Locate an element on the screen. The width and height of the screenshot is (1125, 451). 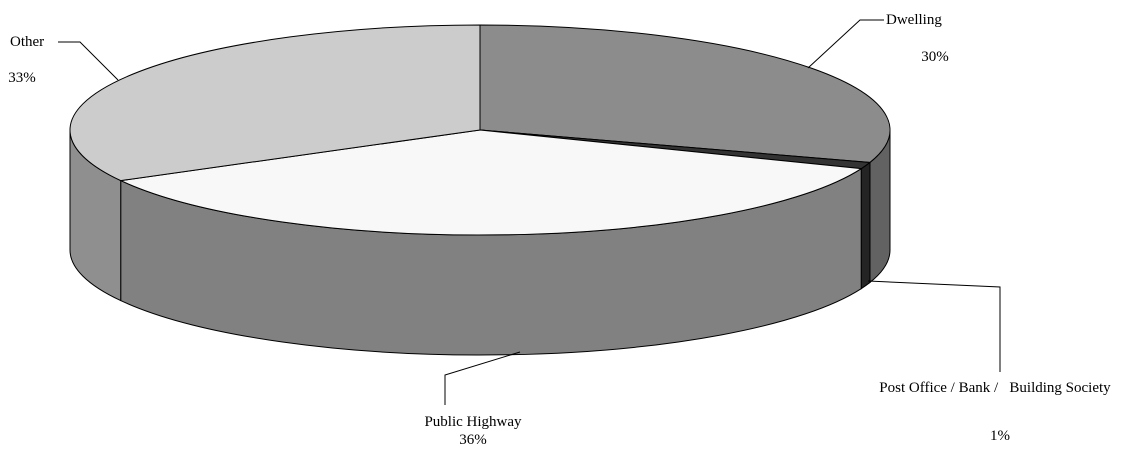
slice-label: Dwelling is located at coordinates (914, 20).